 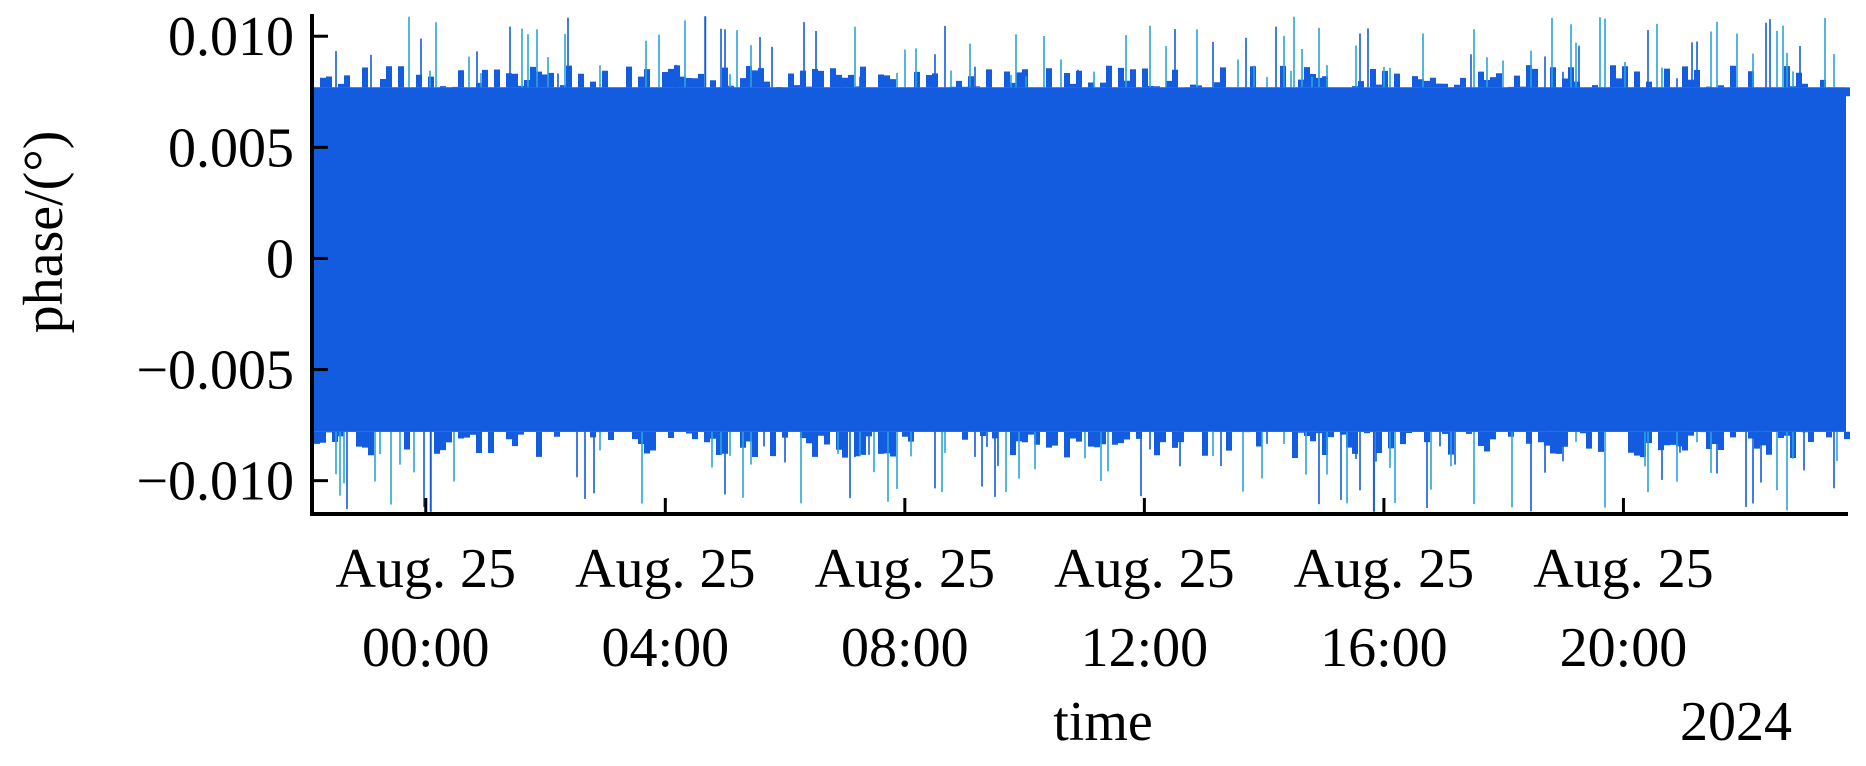 What do you see at coordinates (1082, 436) in the screenshot?
I see `series-envelope-bottom` at bounding box center [1082, 436].